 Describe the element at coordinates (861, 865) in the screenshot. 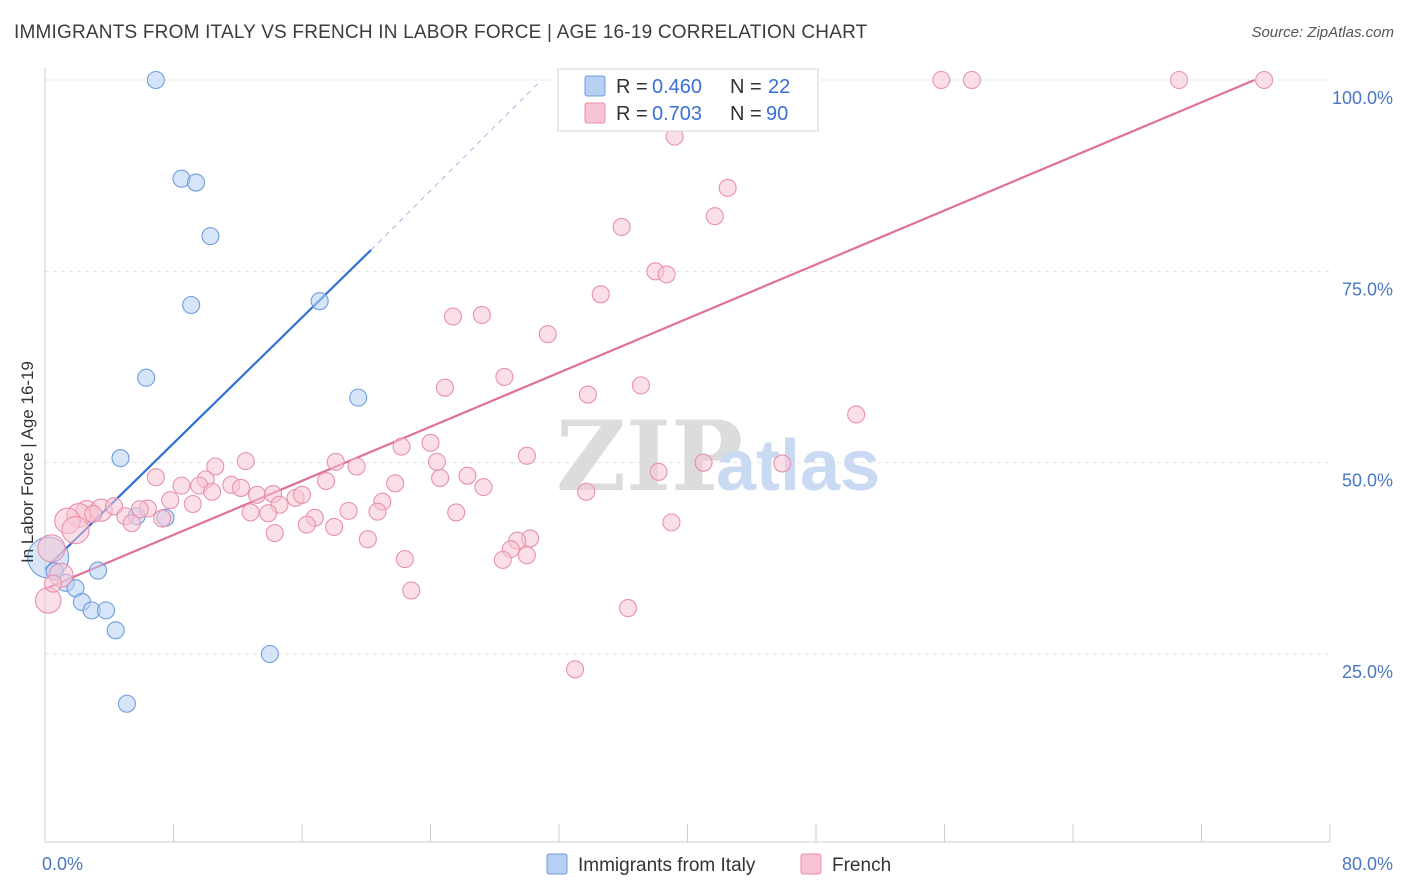

I see `bottom-legend-french-label: French` at that location.